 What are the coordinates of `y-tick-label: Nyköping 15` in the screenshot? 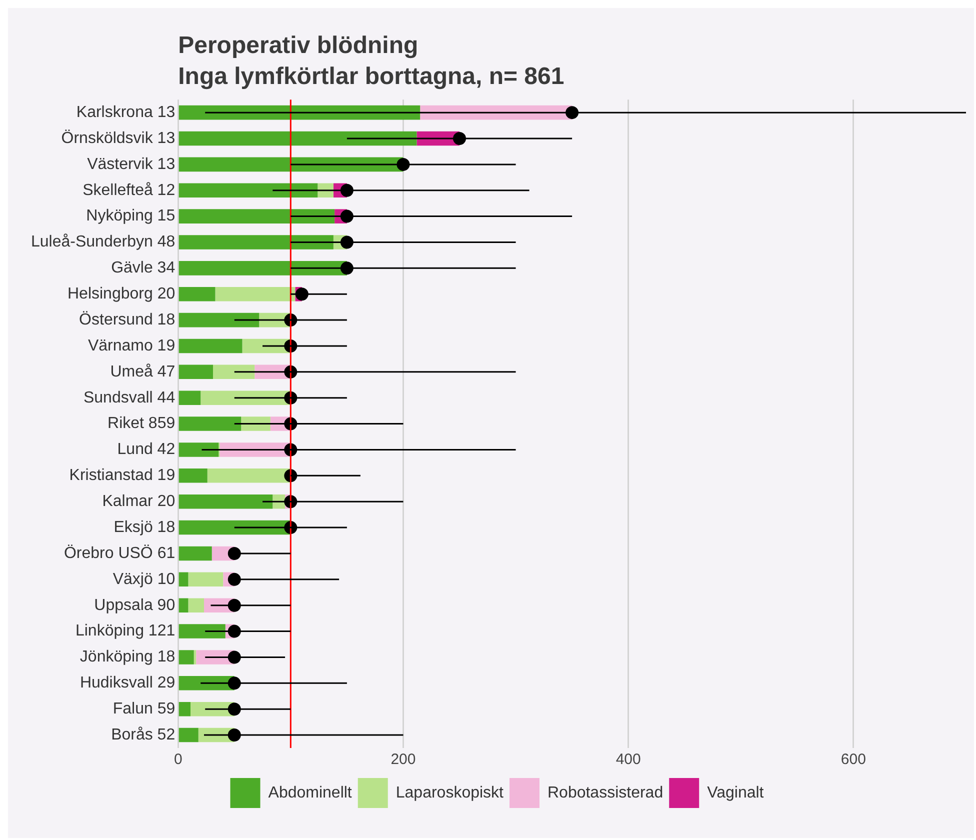 It's located at (131, 216).